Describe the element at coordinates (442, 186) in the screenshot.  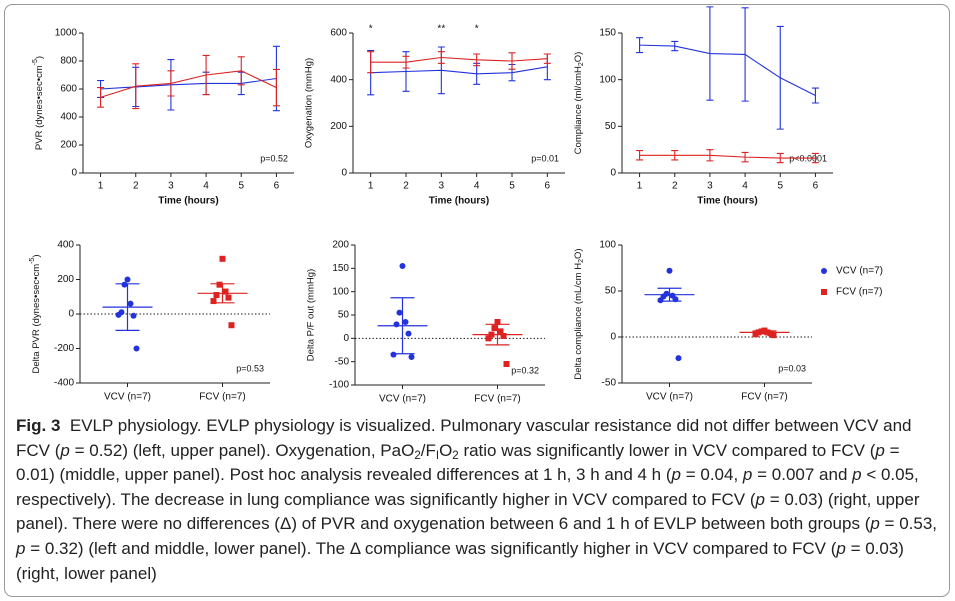
I see `x-tick-label: 3` at that location.